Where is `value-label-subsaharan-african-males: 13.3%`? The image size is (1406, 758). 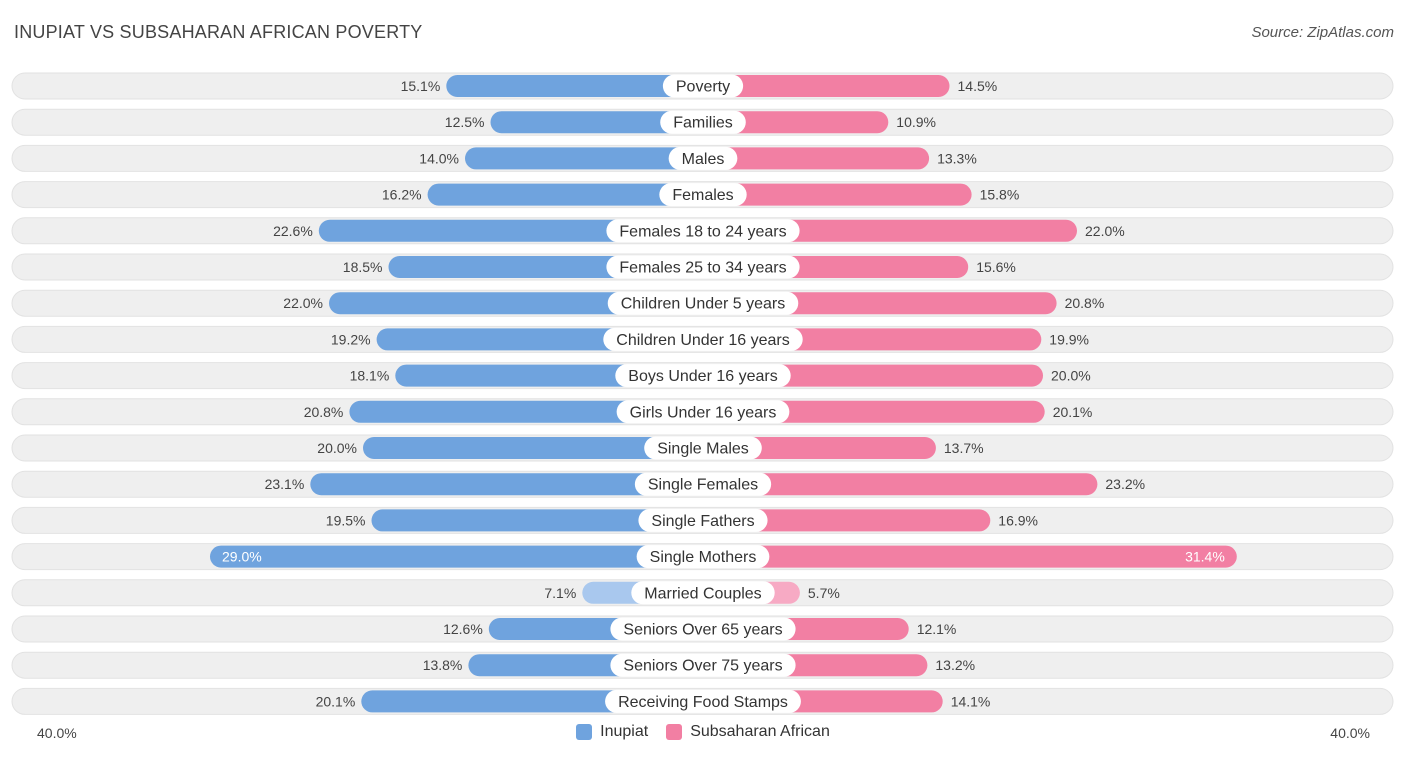
value-label-subsaharan-african-males: 13.3% is located at coordinates (957, 158).